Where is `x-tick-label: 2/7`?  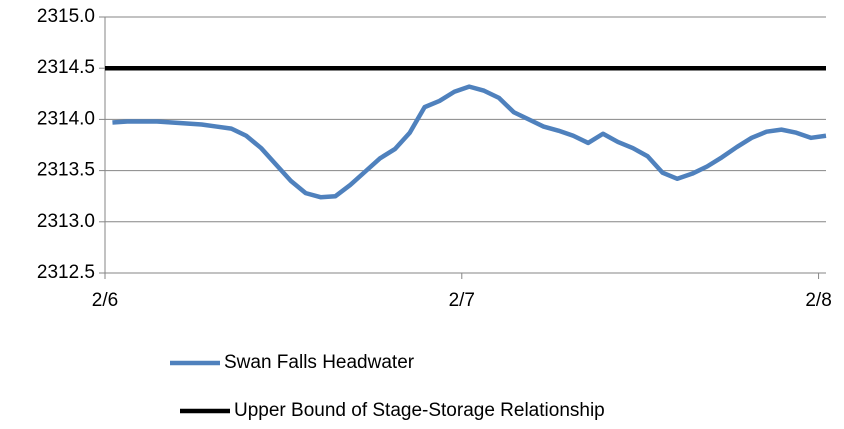
x-tick-label: 2/7 is located at coordinates (462, 300).